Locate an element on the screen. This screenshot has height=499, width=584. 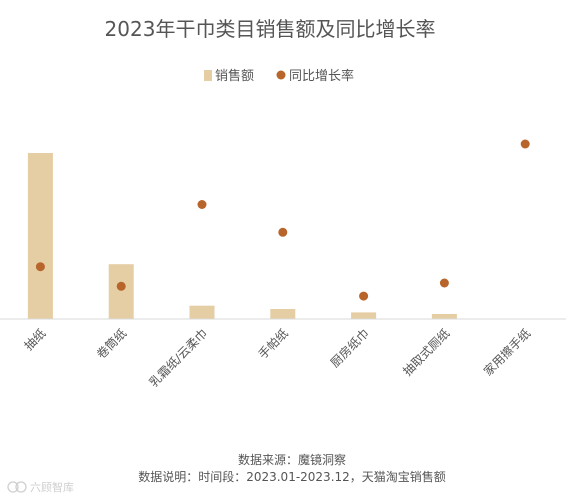
legend-label-growth: 同比增长率 is located at coordinates (321, 76).